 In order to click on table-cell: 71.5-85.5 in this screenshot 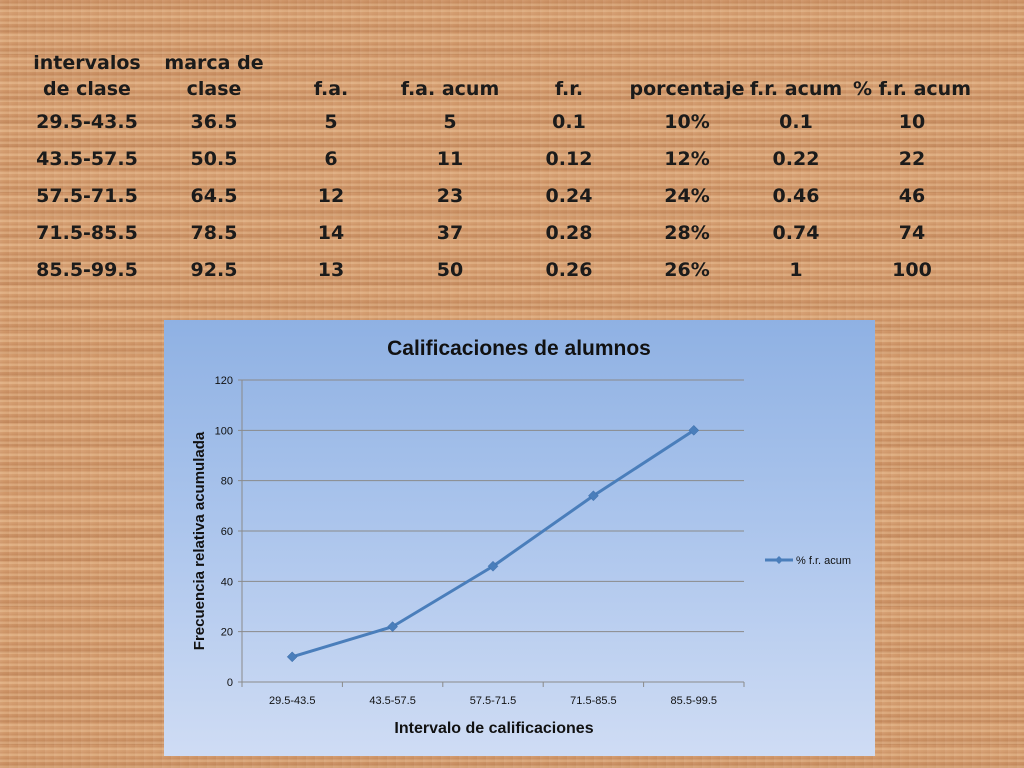, I will do `click(87, 232)`.